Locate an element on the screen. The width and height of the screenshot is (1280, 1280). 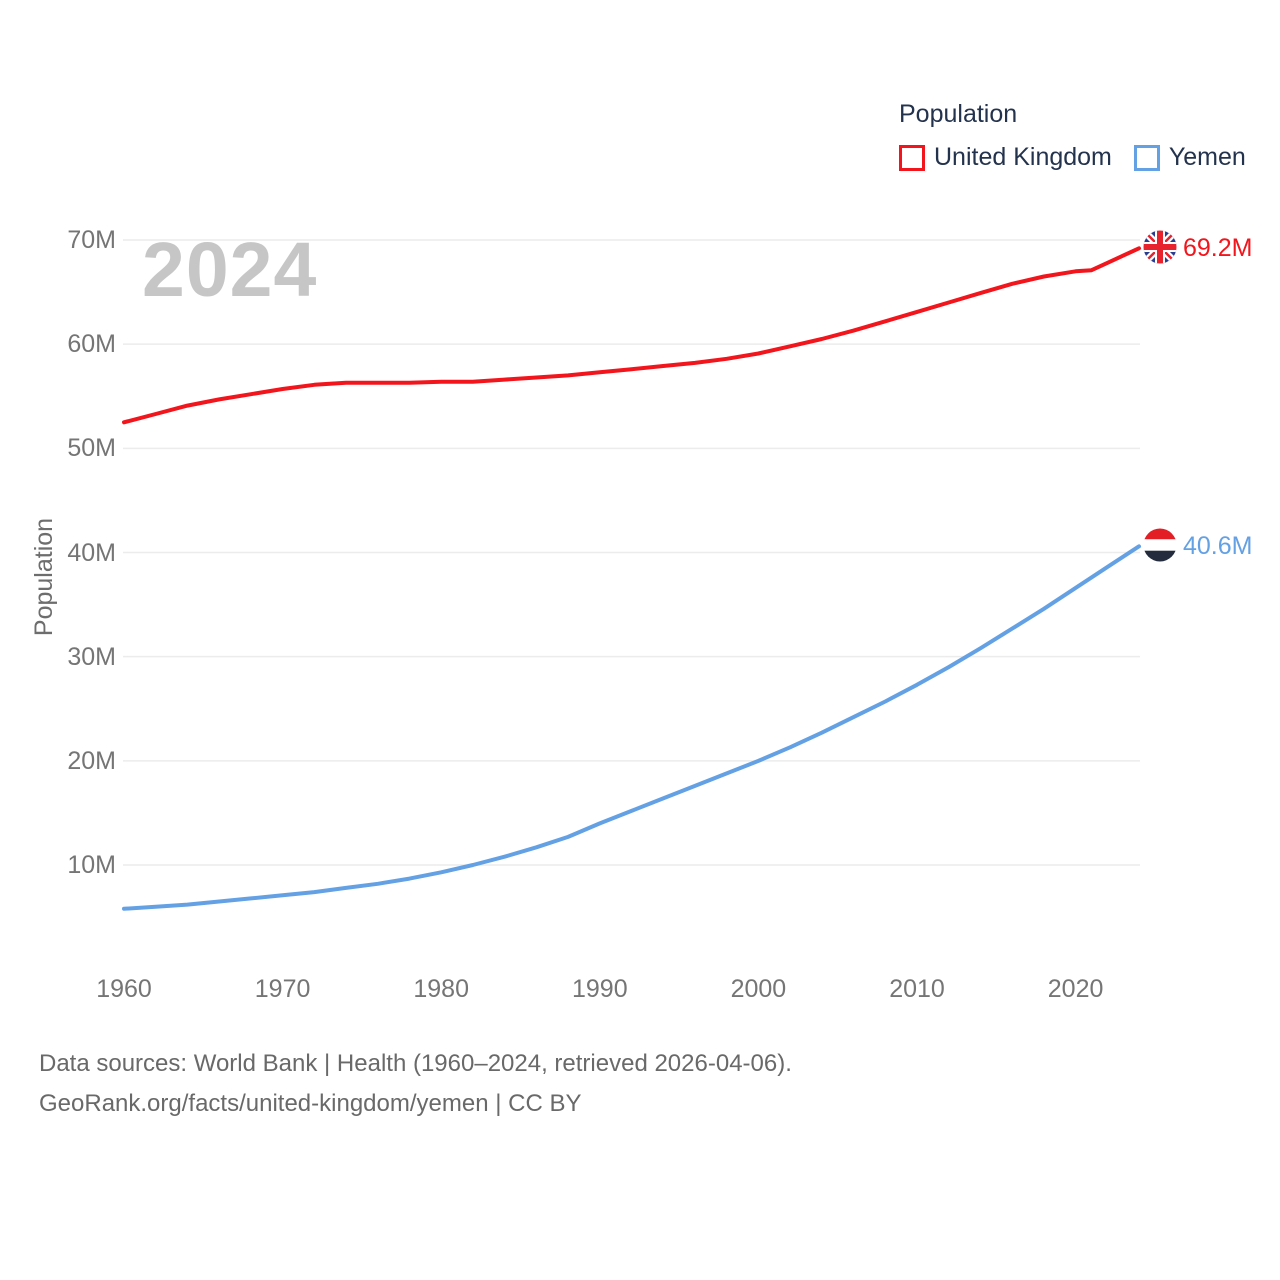
yemen-end-value-label: 40.6M is located at coordinates (1218, 546).